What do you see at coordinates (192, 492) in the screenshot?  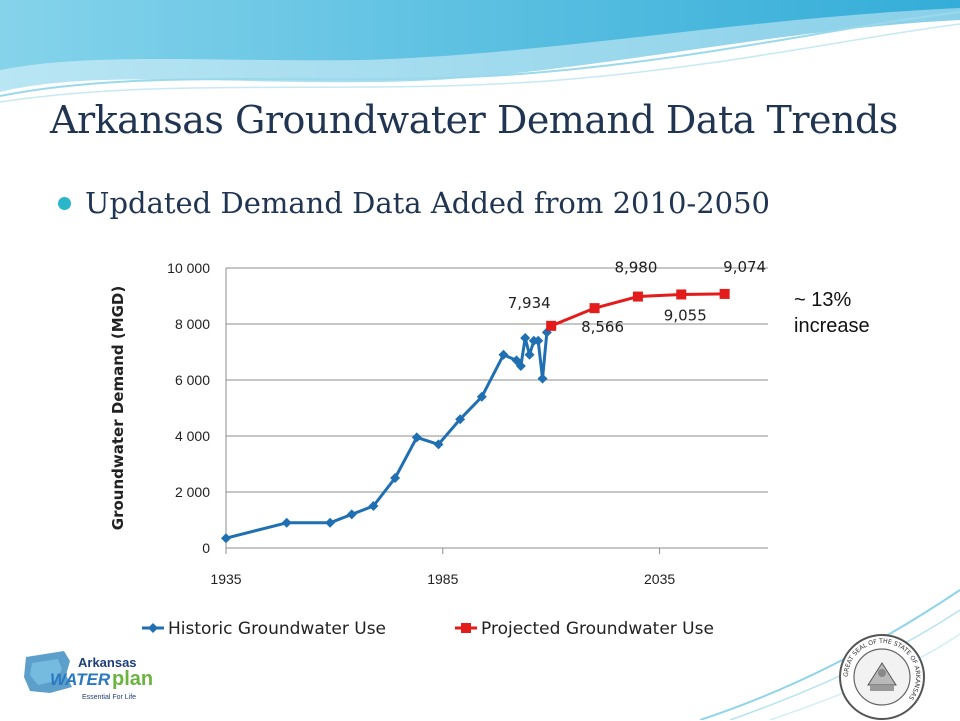 I see `y-tick-label: 2 000` at bounding box center [192, 492].